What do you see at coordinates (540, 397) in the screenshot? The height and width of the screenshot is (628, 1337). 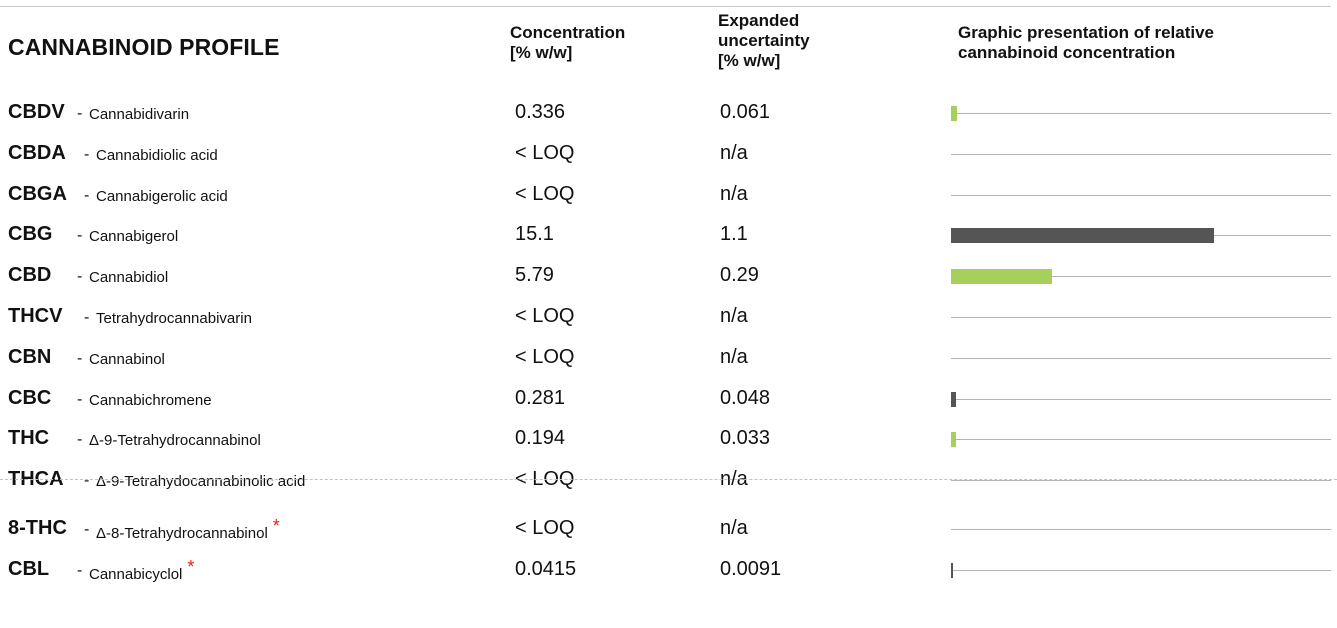 I see `concentration-value: 0.281` at bounding box center [540, 397].